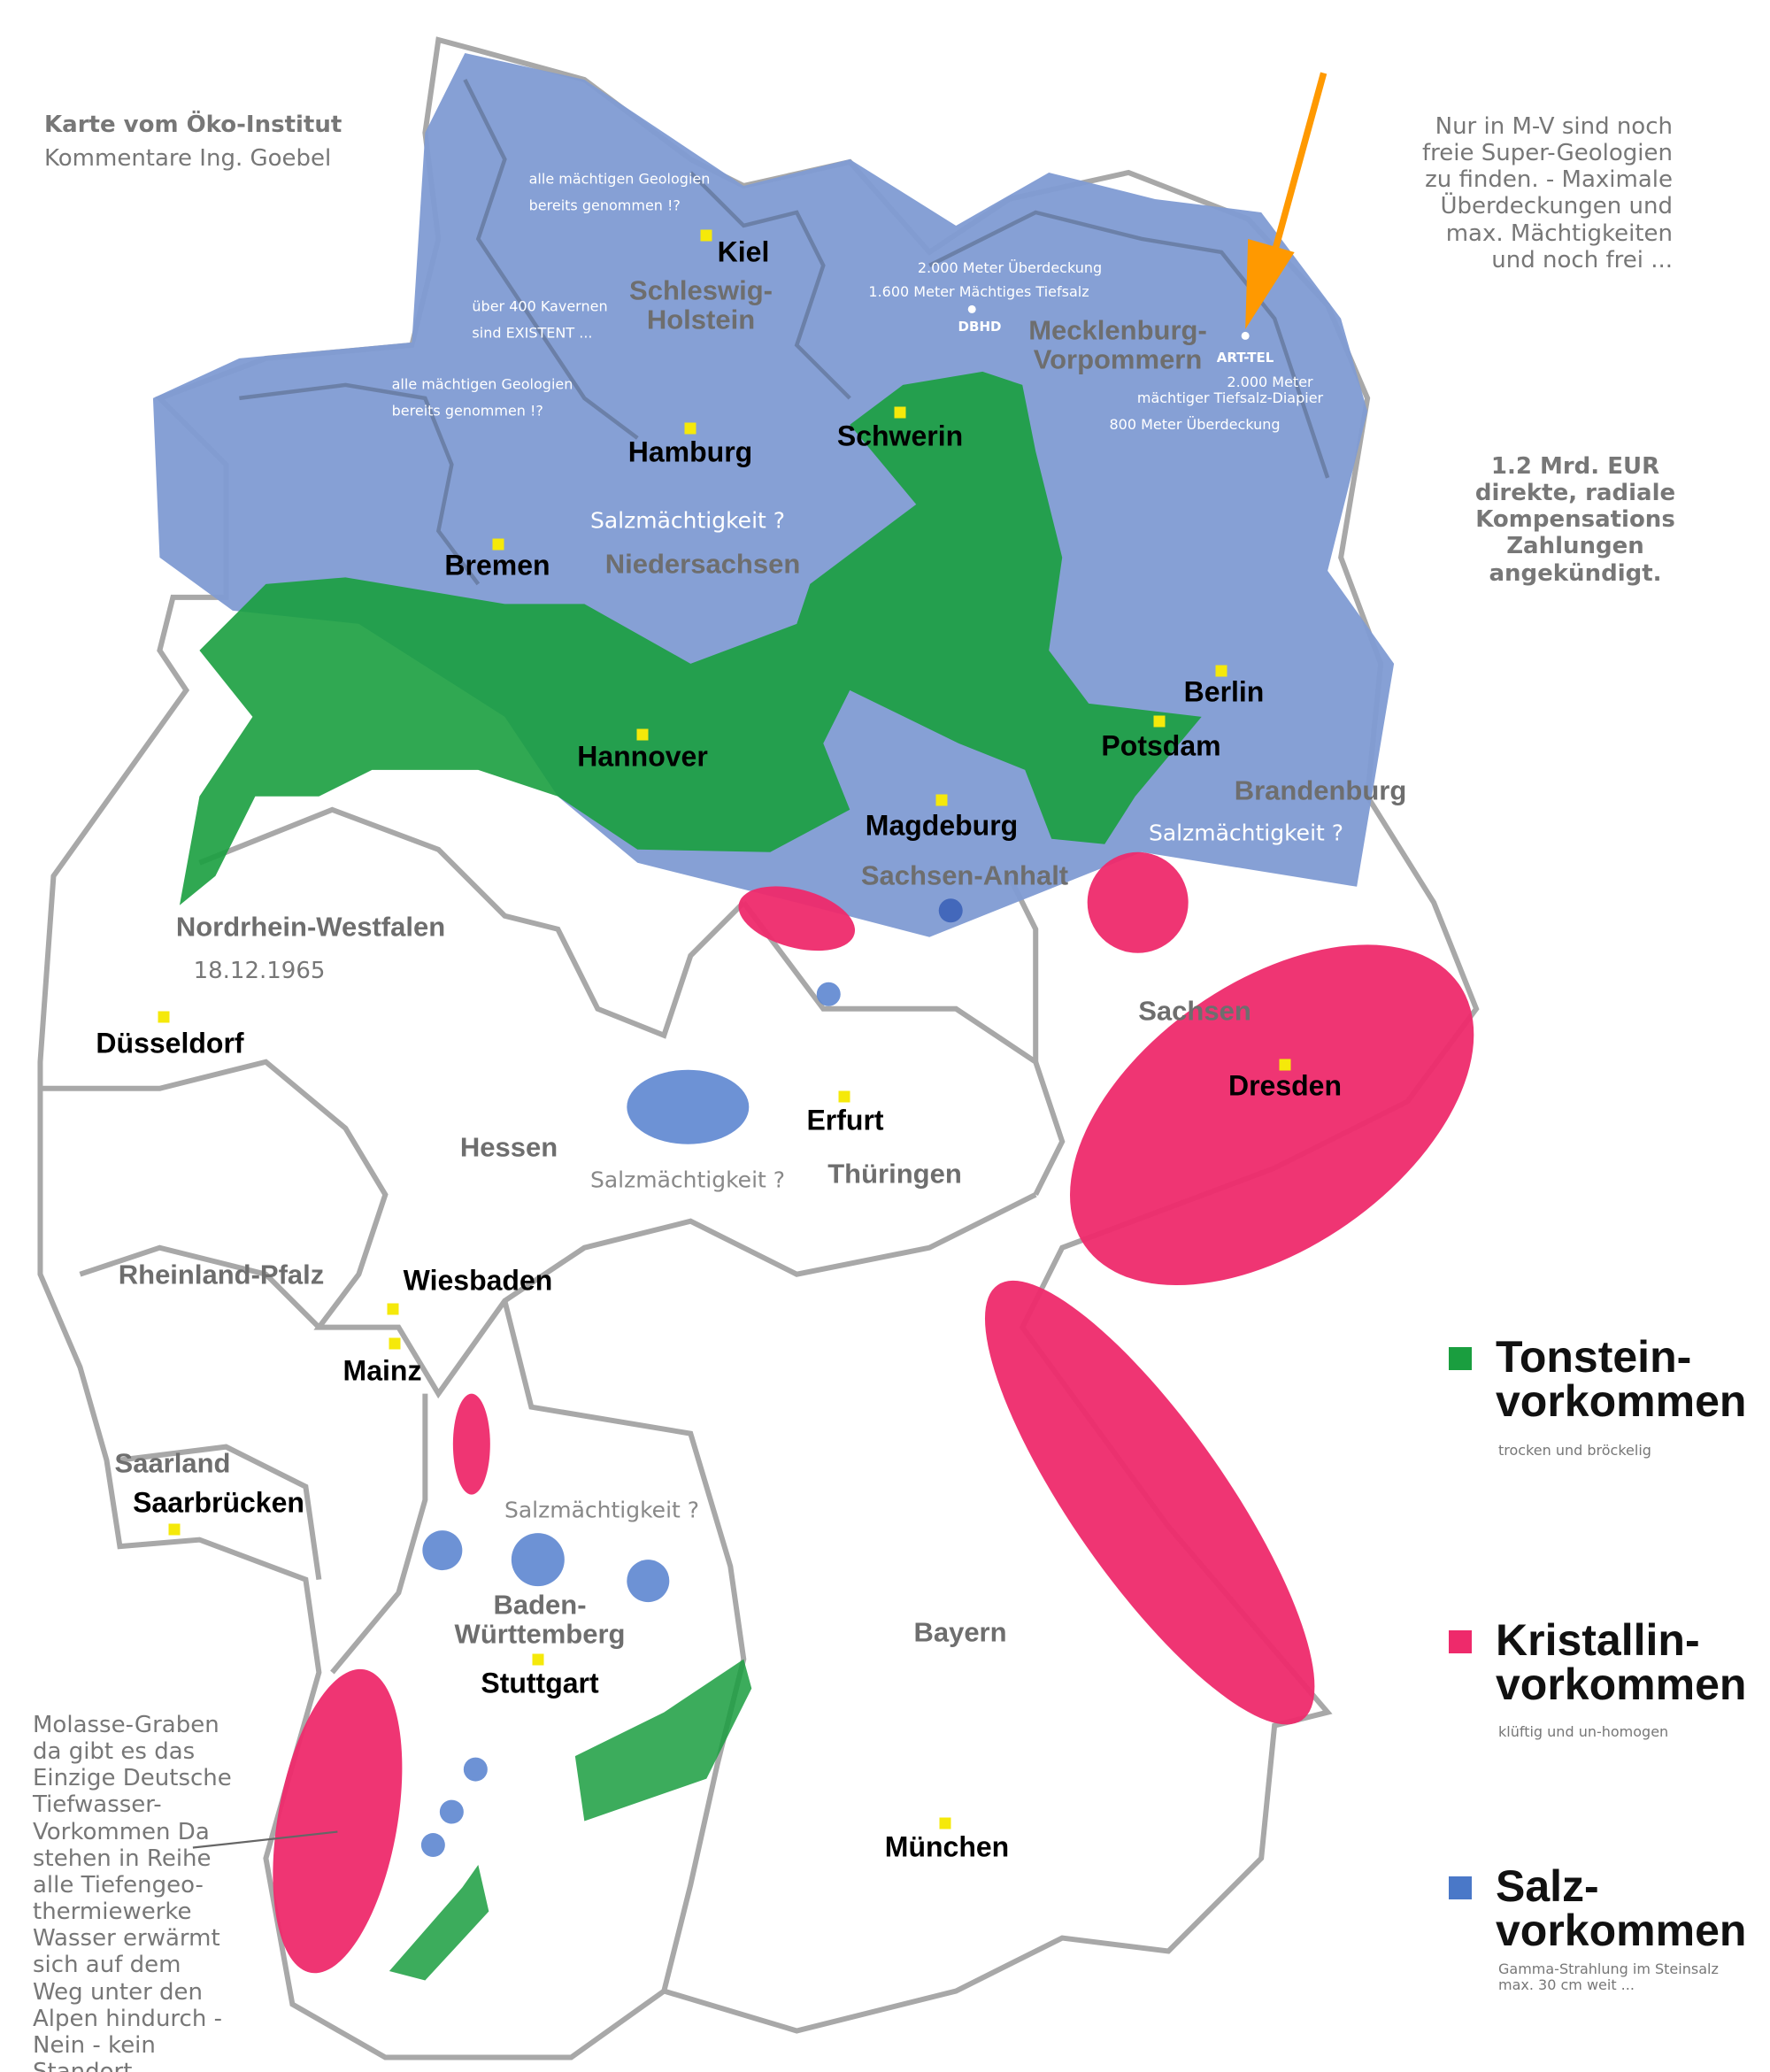  Describe the element at coordinates (188, 158) in the screenshot. I see `map-subtitle: Kommentare Ing. Goebel` at that location.